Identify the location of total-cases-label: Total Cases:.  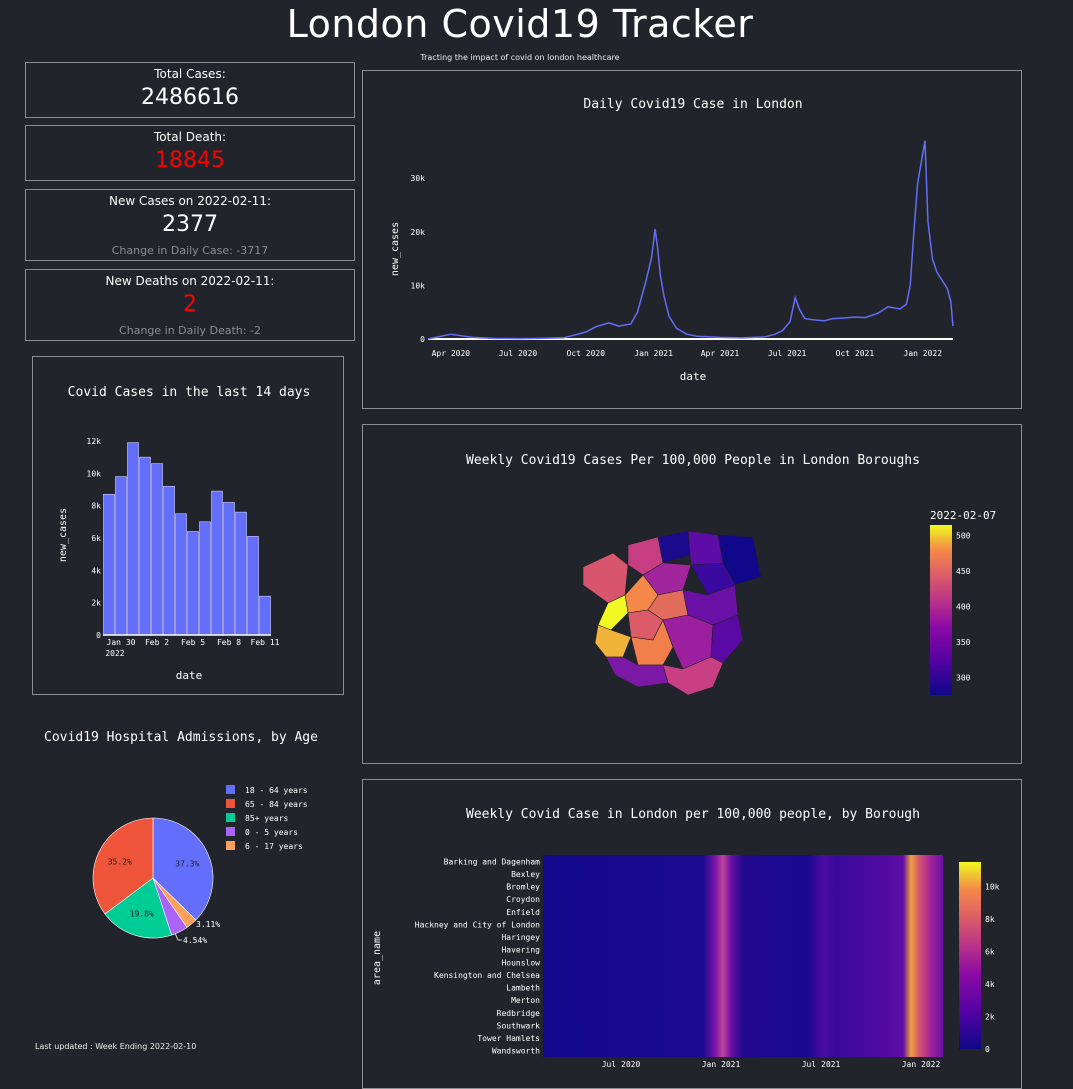
(190, 74).